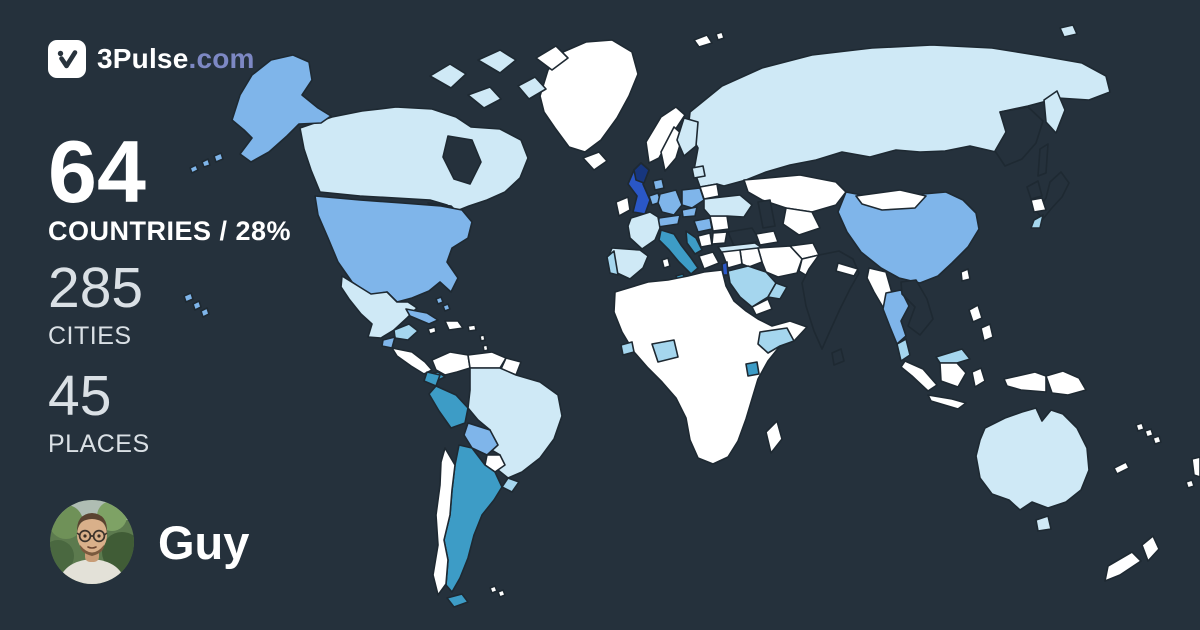 This screenshot has width=1200, height=630. Describe the element at coordinates (472, 328) in the screenshot. I see `island-puerto-rico` at that location.